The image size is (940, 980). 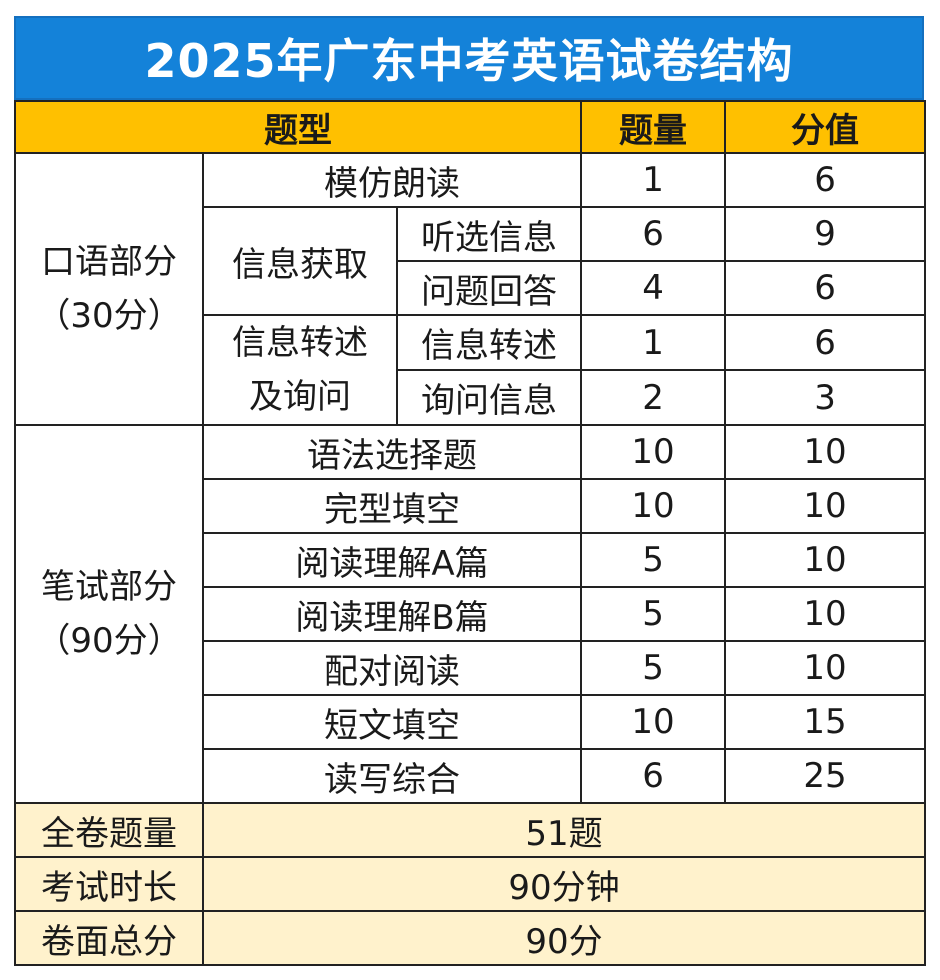 What do you see at coordinates (392, 506) in the screenshot?
I see `item-name: 完型填空` at bounding box center [392, 506].